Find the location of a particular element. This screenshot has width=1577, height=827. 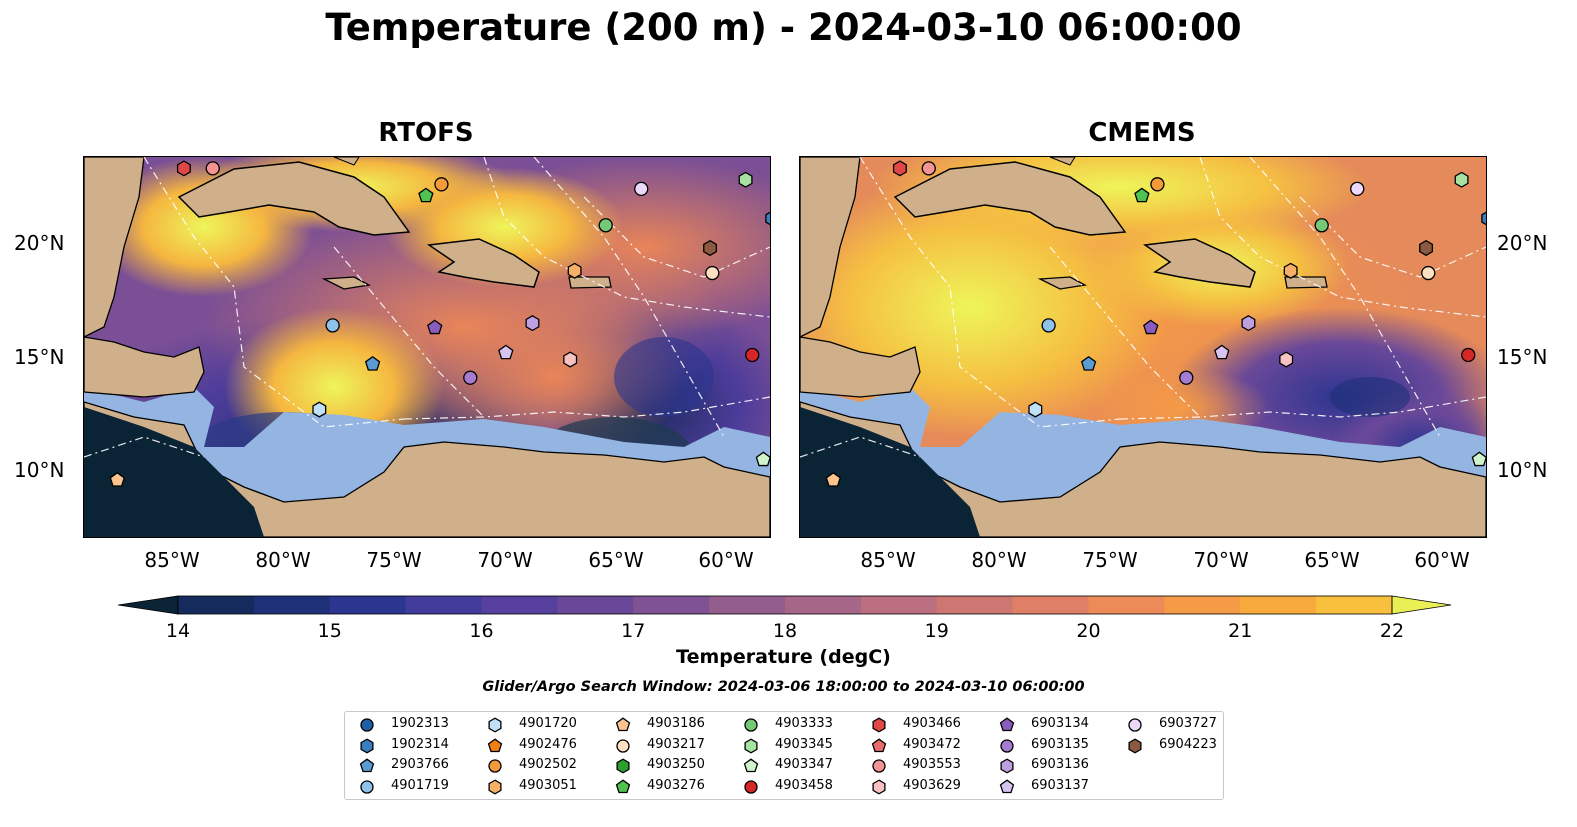

colorbar-tick-label: 20 is located at coordinates (1088, 631).